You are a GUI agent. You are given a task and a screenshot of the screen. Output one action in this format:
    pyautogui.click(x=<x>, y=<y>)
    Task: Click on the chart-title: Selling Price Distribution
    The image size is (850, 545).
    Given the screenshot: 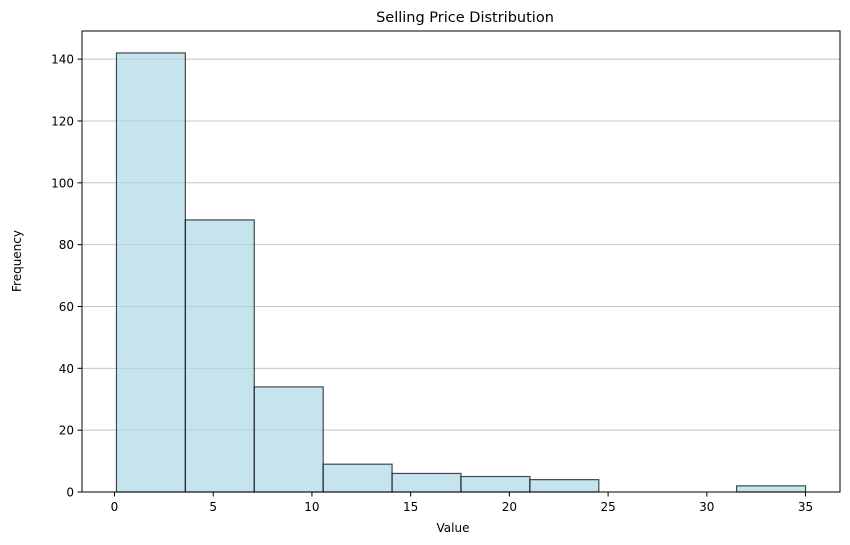 What is the action you would take?
    pyautogui.click(x=465, y=18)
    